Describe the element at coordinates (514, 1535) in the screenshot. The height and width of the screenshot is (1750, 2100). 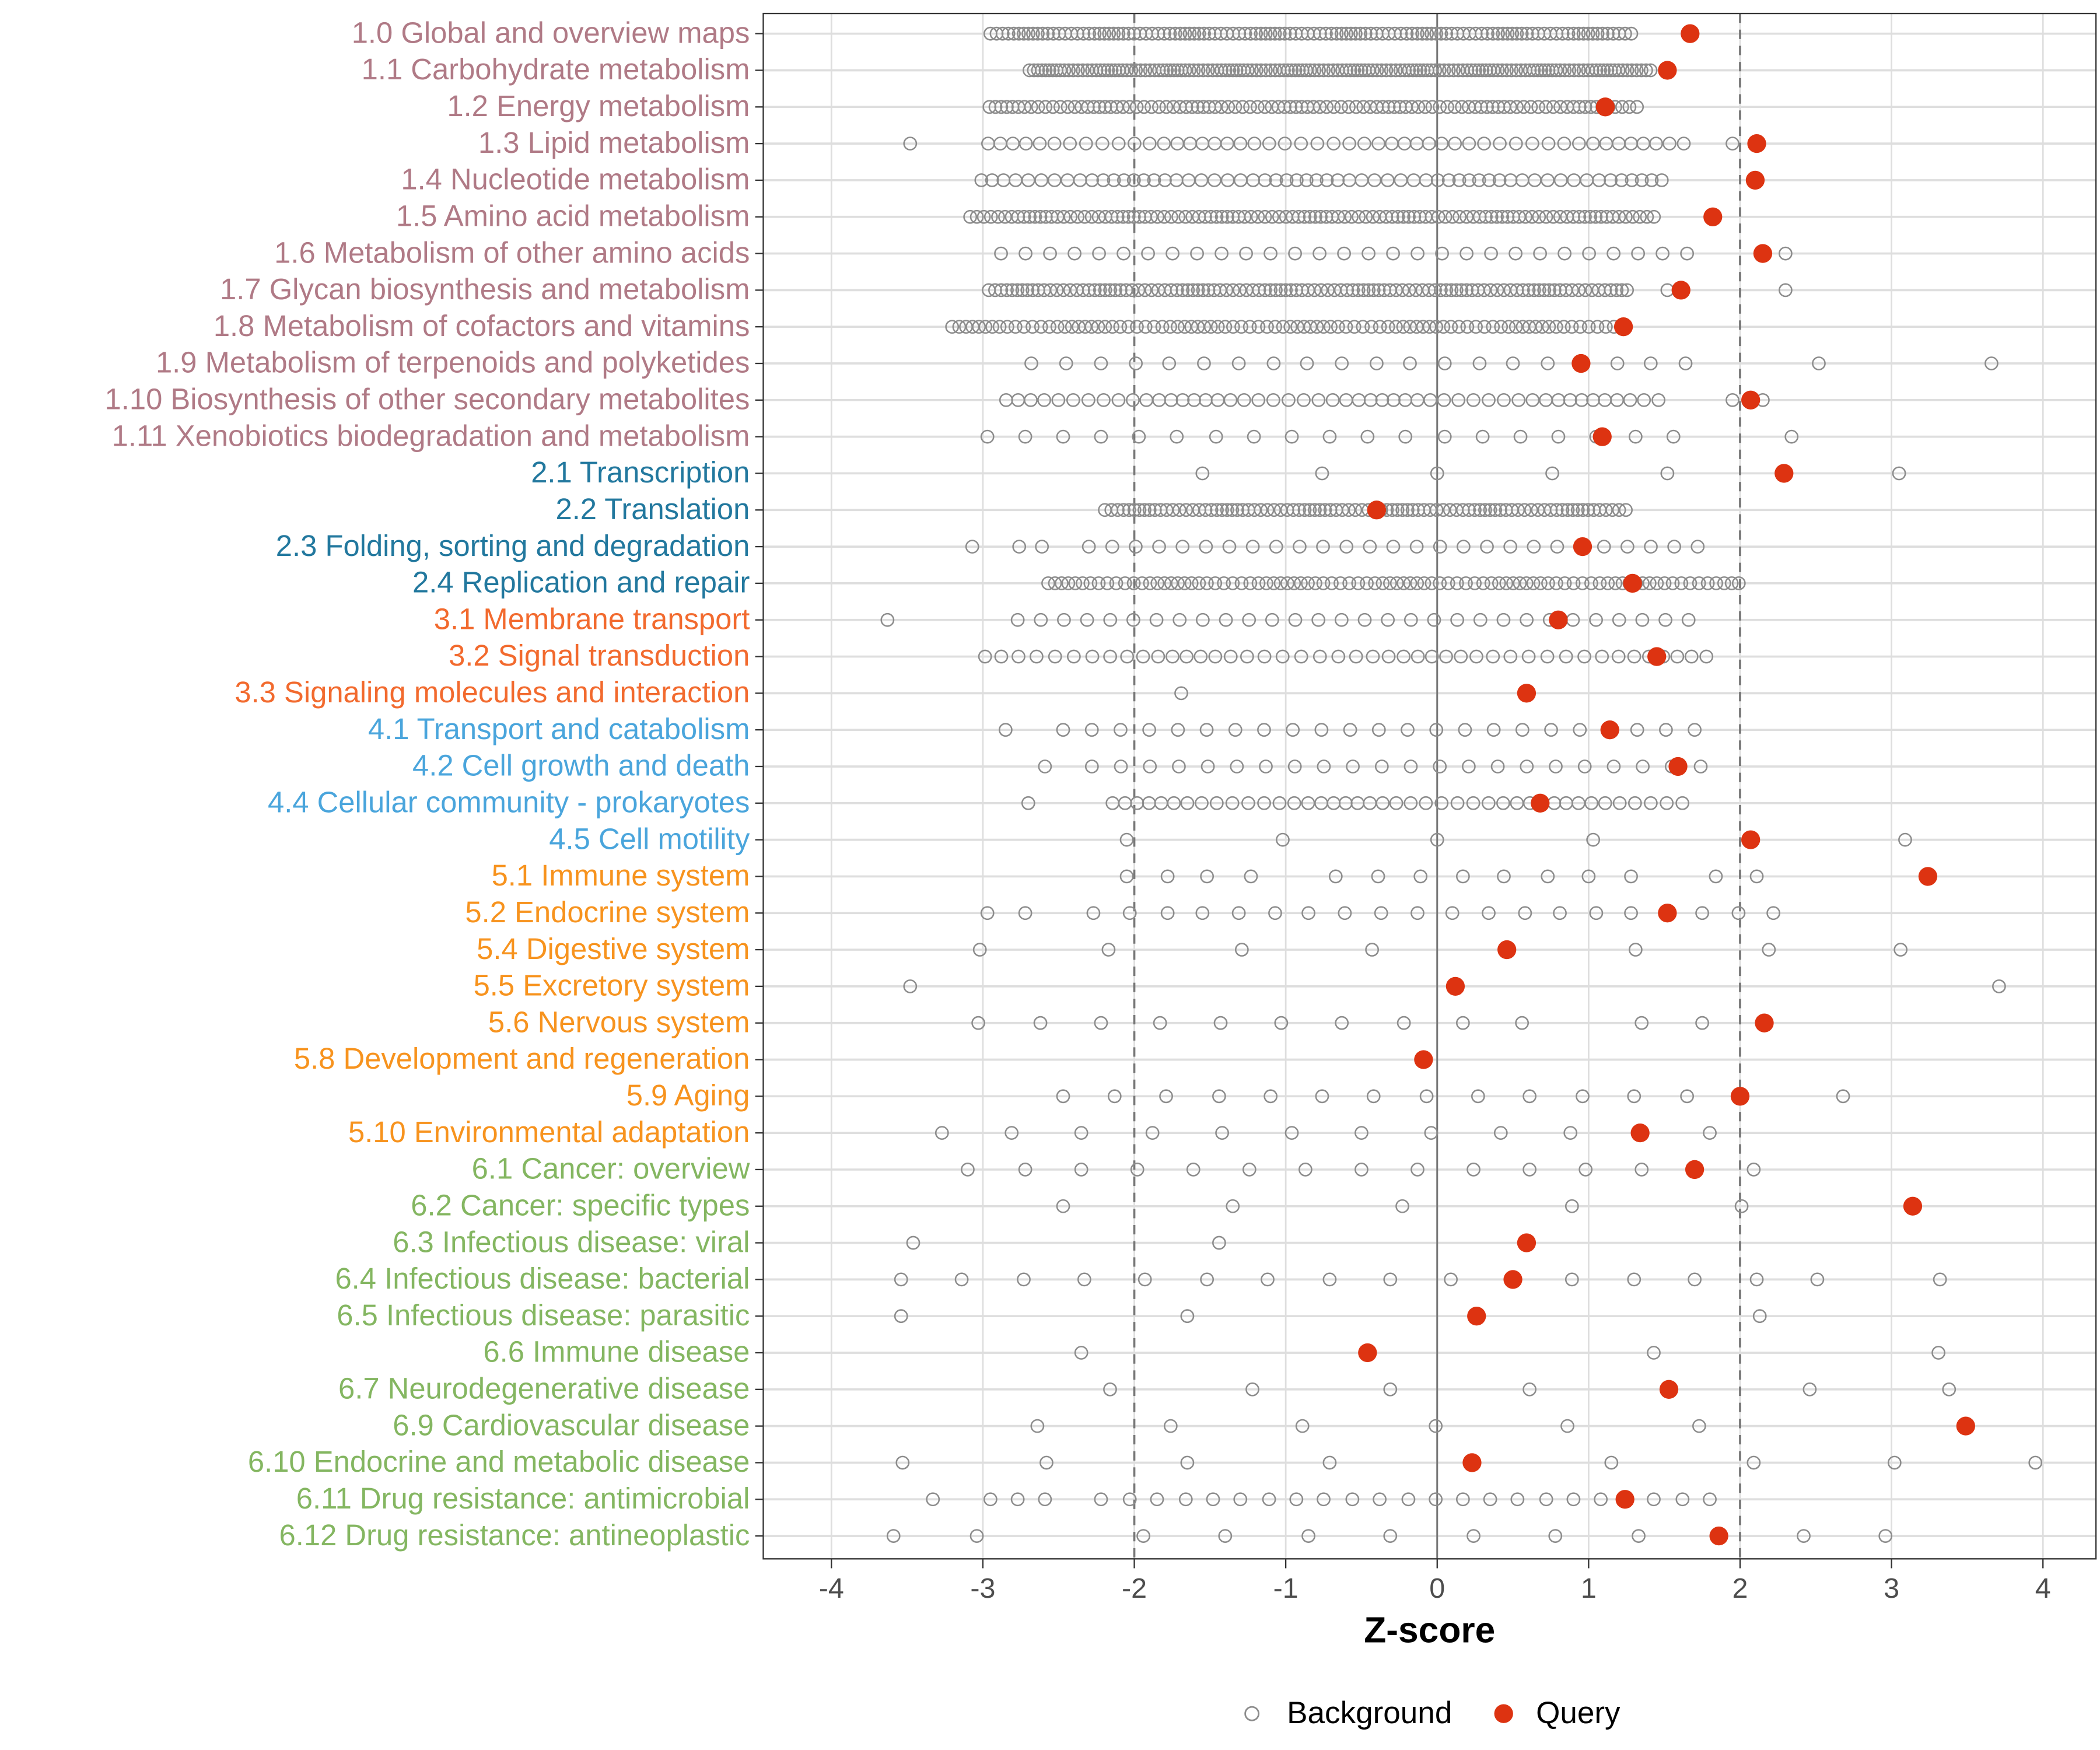
I see `category-label: 6.12 Drug resistance: antineoplastic` at that location.